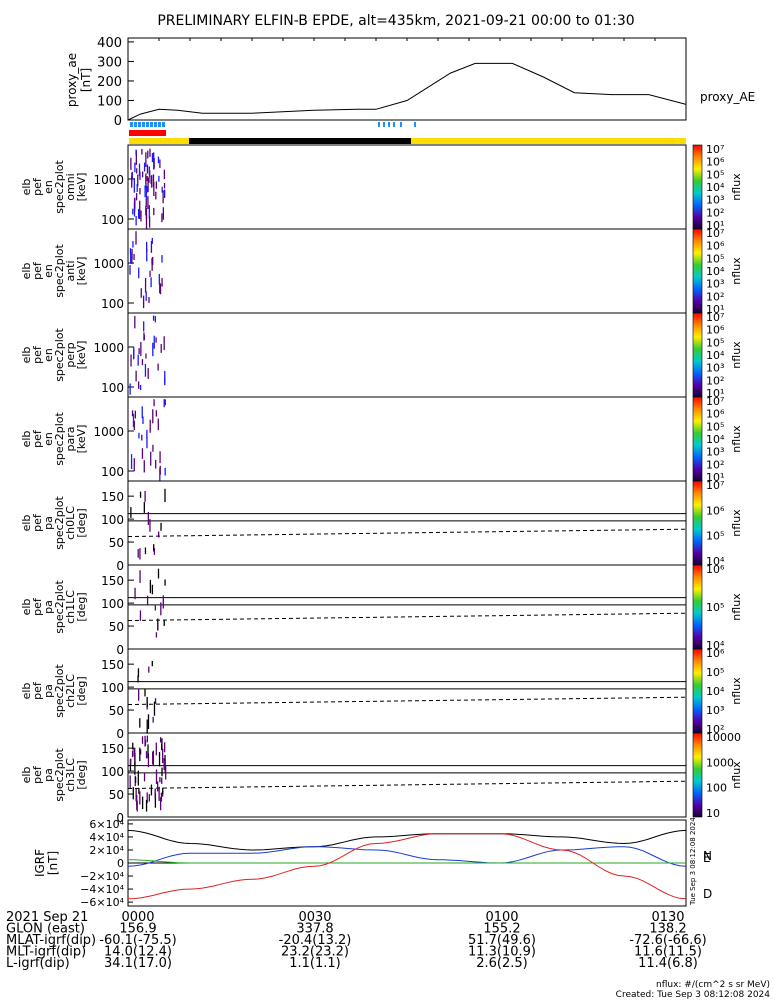 This screenshot has width=775, height=1000. What do you see at coordinates (667, 940) in the screenshot?
I see `footer-row-value: -72.6(-66.6)` at bounding box center [667, 940].